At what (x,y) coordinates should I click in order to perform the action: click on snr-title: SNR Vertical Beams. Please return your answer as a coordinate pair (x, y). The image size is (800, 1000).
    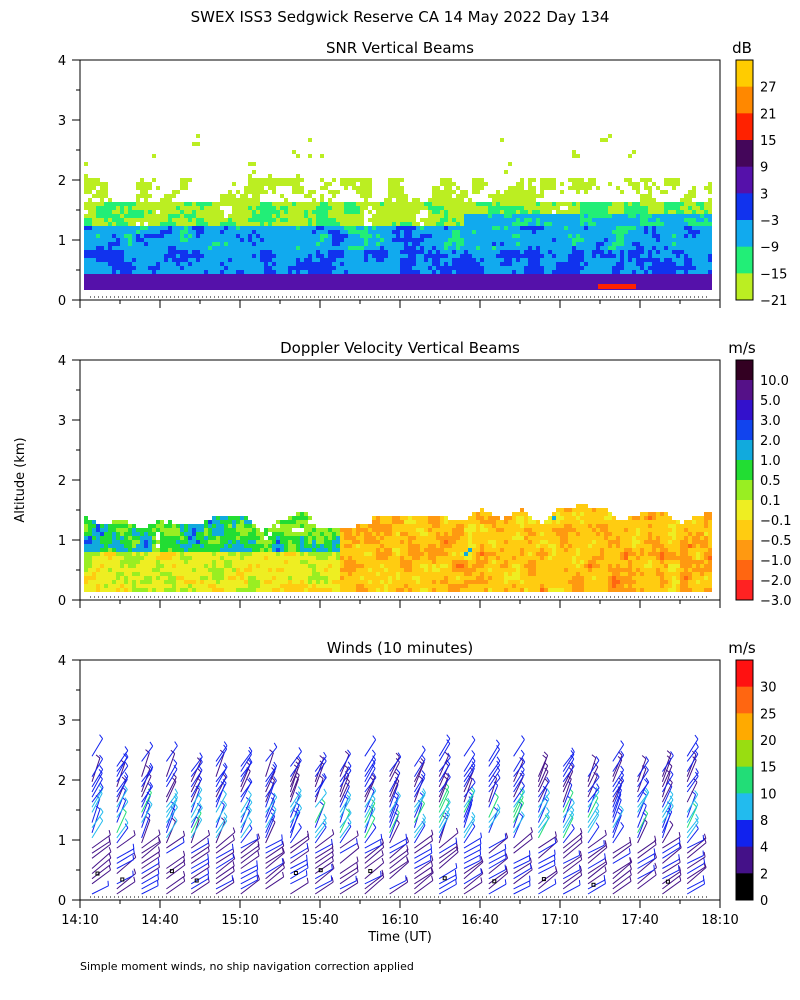
    Looking at the image, I should click on (400, 48).